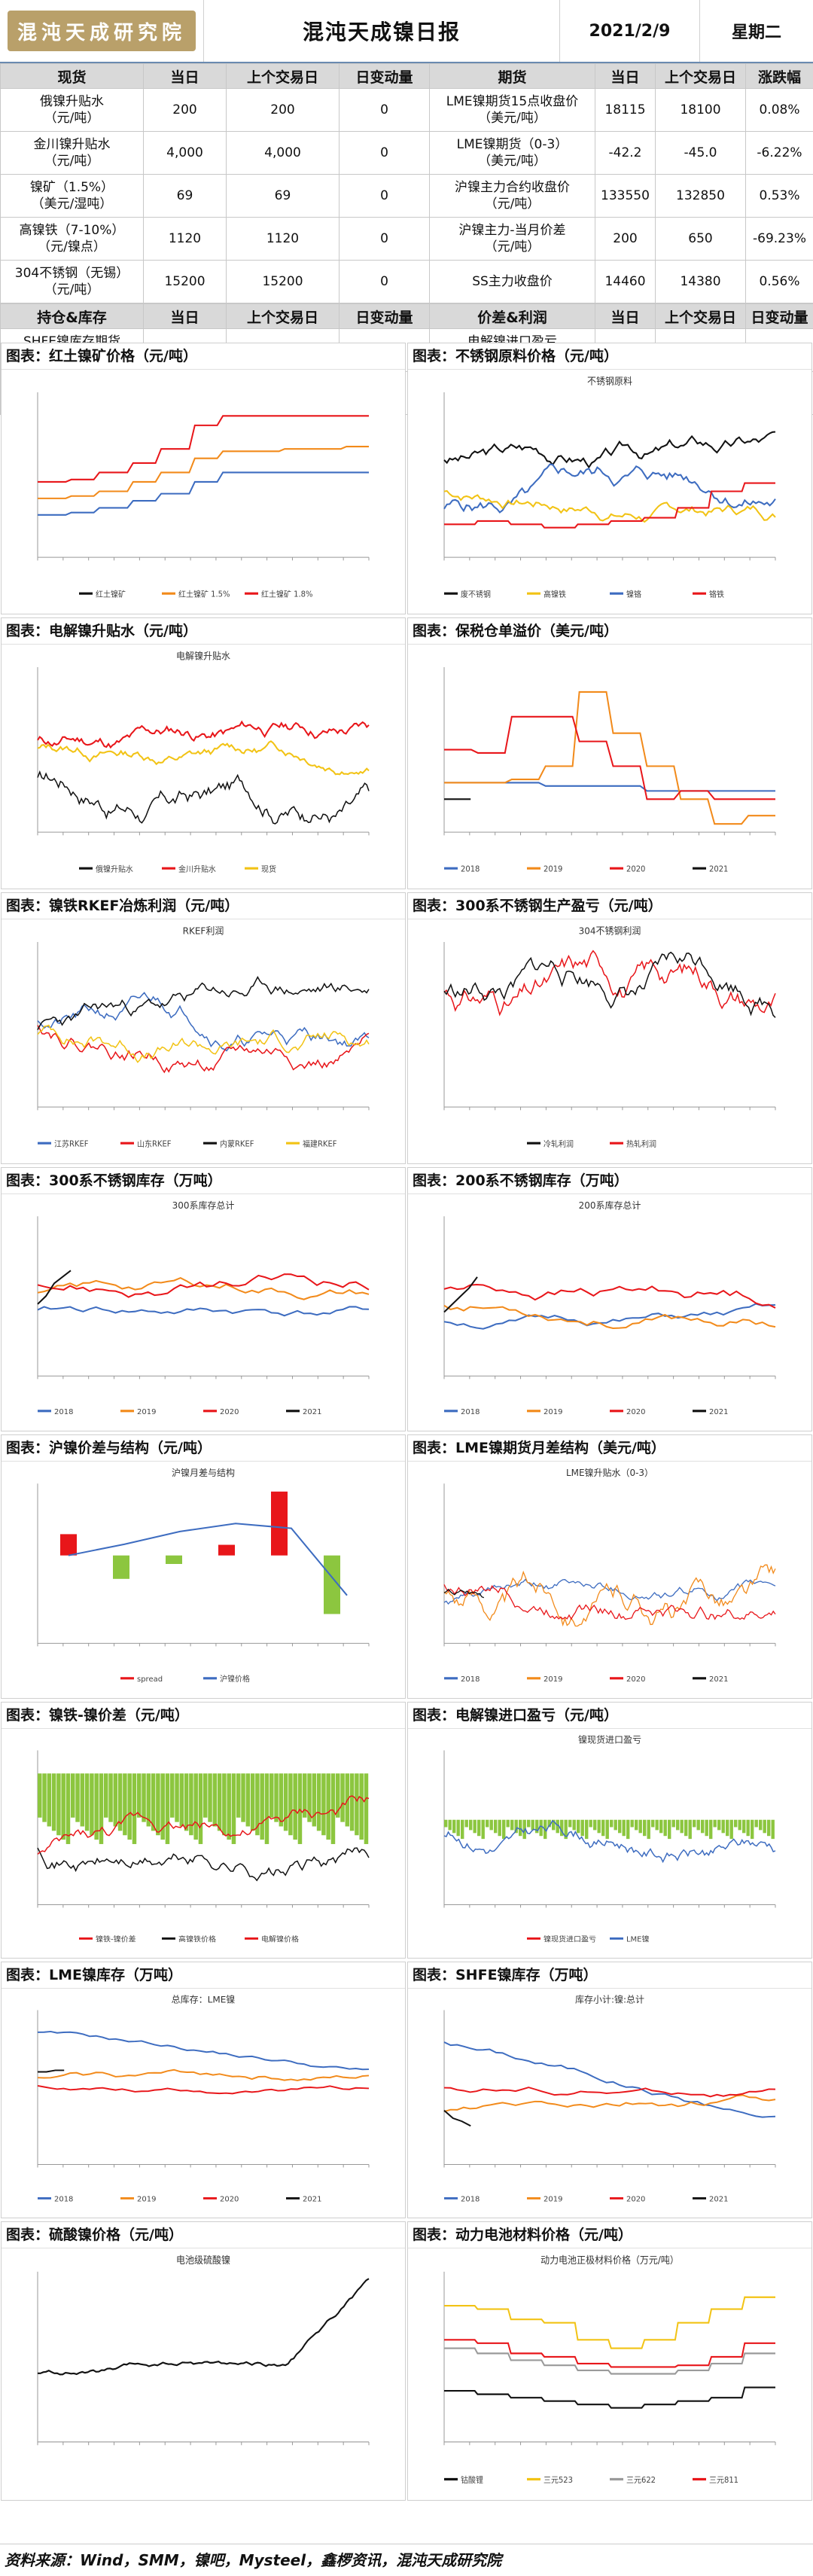  I want to click on inventory-spread-header-row: 持仓&库存当日上个交易日日变动量价差&利润当日上个交易日日变动量, so click(407, 316).